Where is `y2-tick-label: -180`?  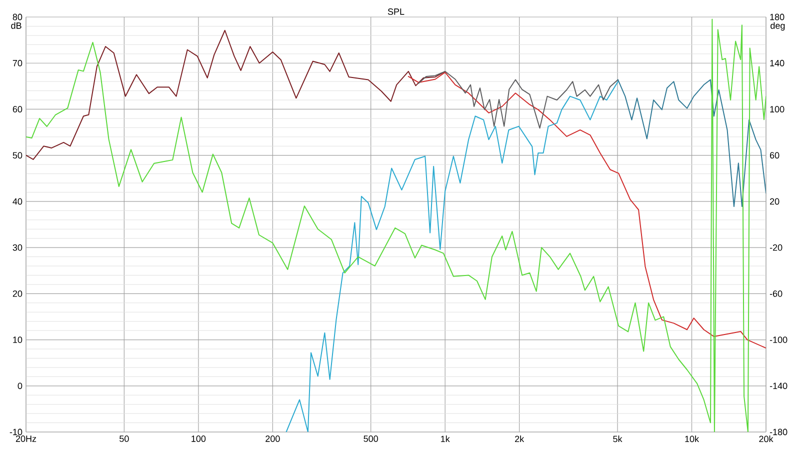 y2-tick-label: -180 is located at coordinates (779, 432).